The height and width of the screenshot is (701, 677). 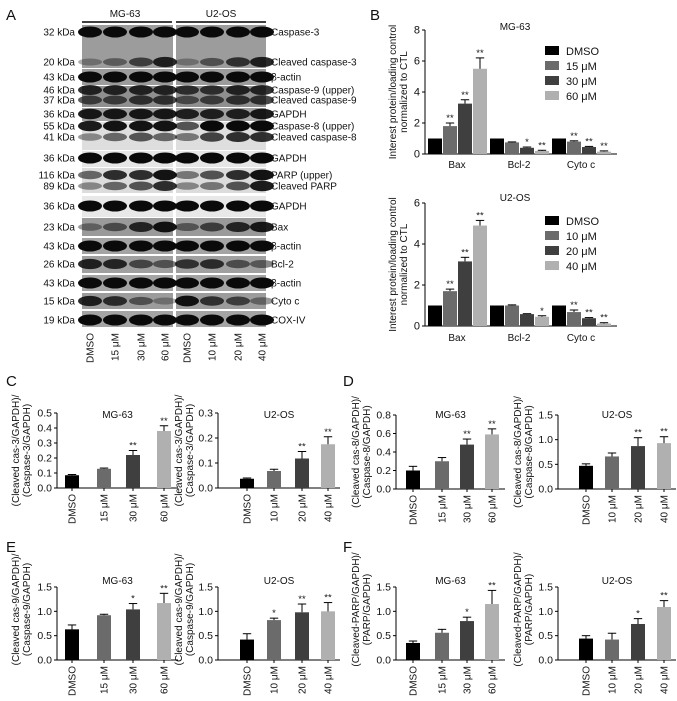 What do you see at coordinates (275, 508) in the screenshot?
I see `x-tick-label: 10 μM` at bounding box center [275, 508].